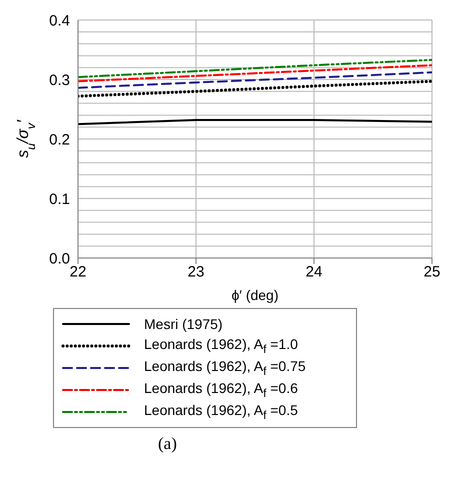 The height and width of the screenshot is (501, 452). I want to click on x-tick-label: 22, so click(78, 272).